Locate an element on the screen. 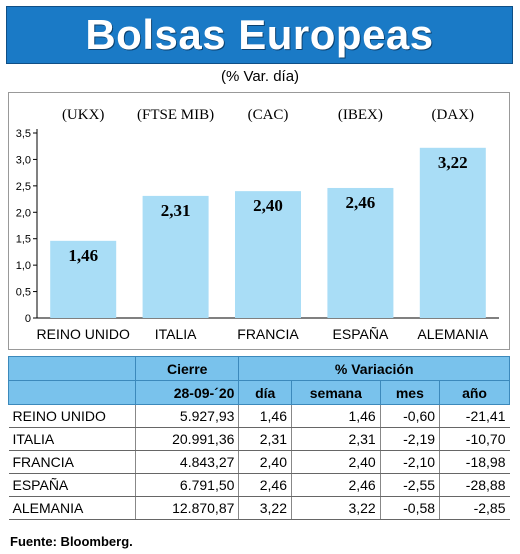  row-mes: -0,60 is located at coordinates (410, 416).